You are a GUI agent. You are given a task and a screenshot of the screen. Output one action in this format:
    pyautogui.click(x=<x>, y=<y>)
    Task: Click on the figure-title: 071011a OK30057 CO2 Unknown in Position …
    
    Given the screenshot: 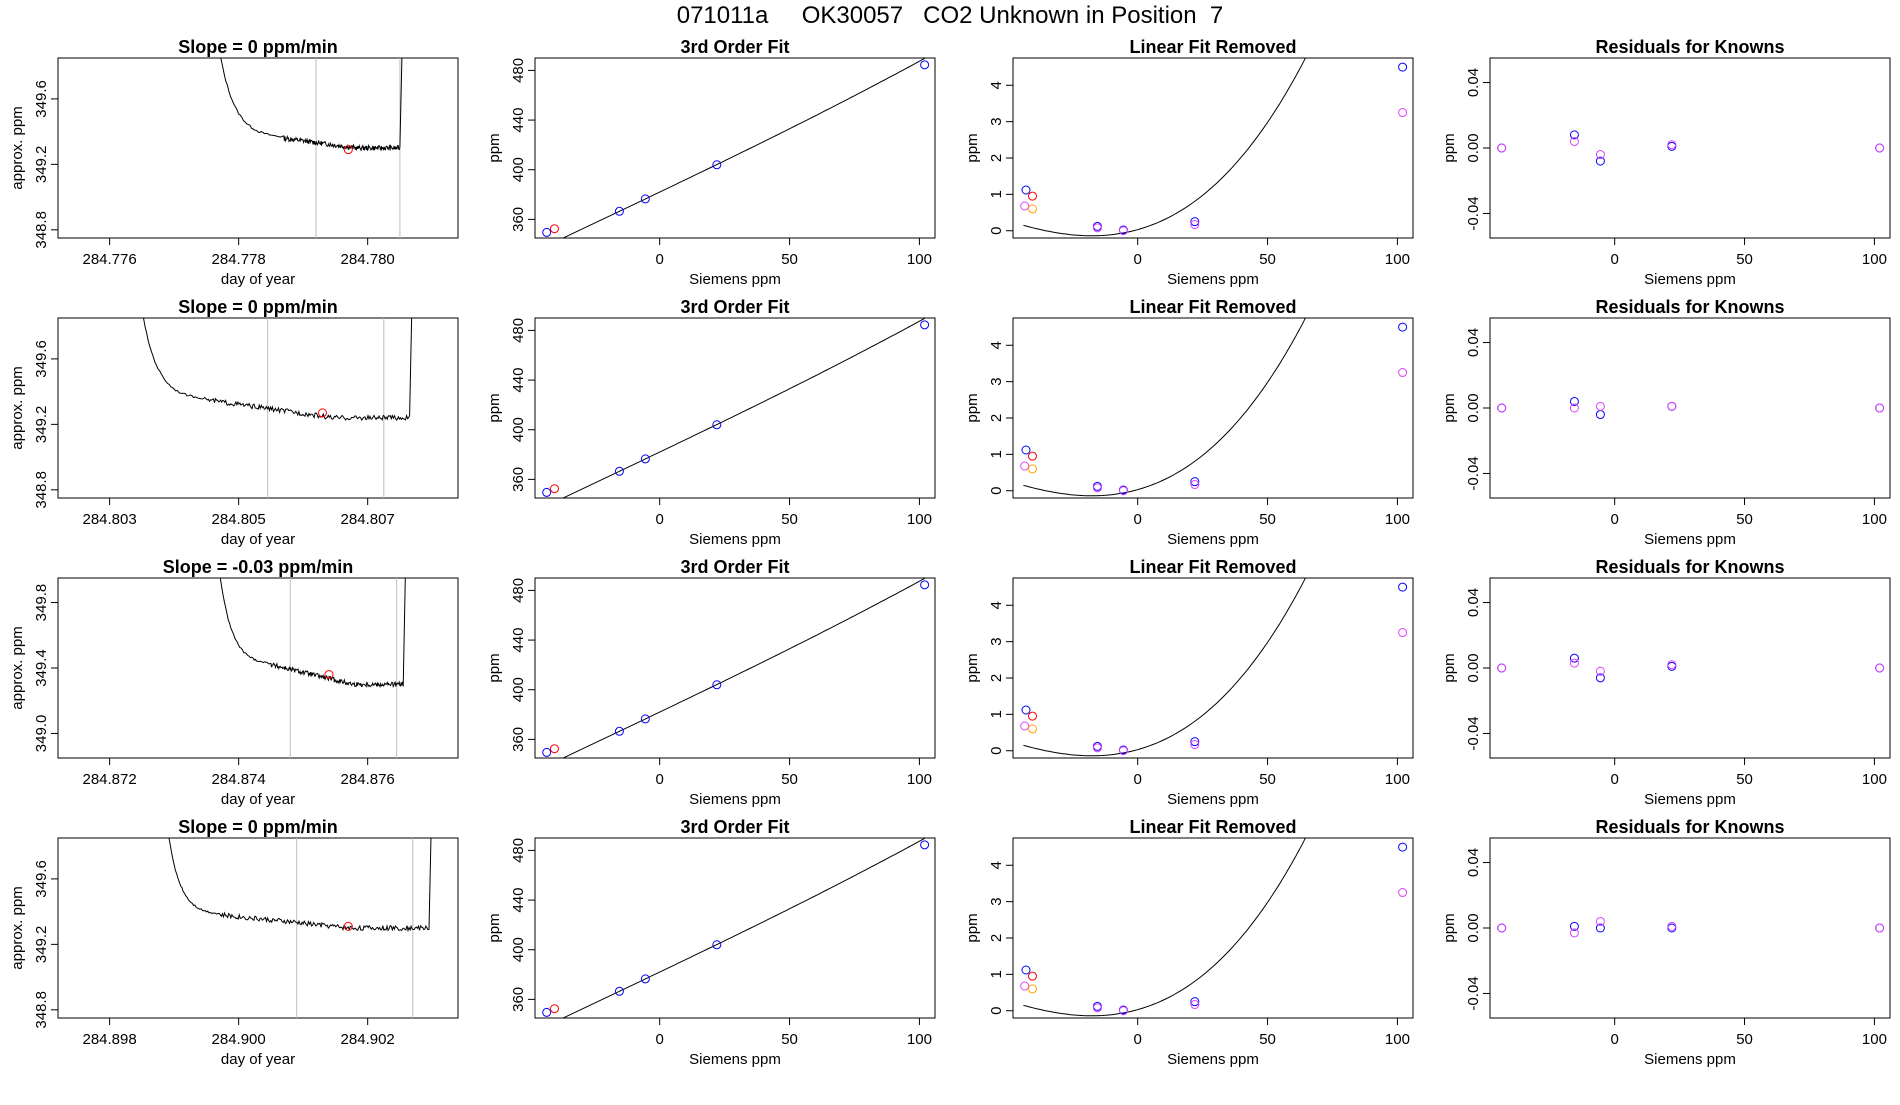 What is the action you would take?
    pyautogui.click(x=950, y=15)
    